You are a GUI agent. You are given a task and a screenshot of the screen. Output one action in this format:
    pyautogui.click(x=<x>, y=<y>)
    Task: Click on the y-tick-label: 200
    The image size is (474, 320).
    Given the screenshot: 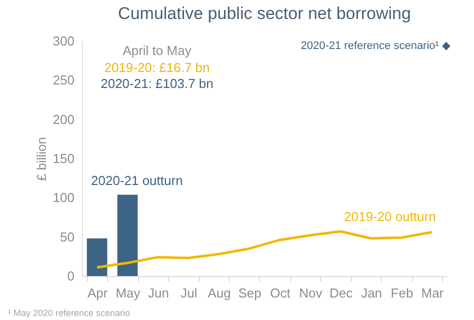 What is the action you would take?
    pyautogui.click(x=63, y=119)
    